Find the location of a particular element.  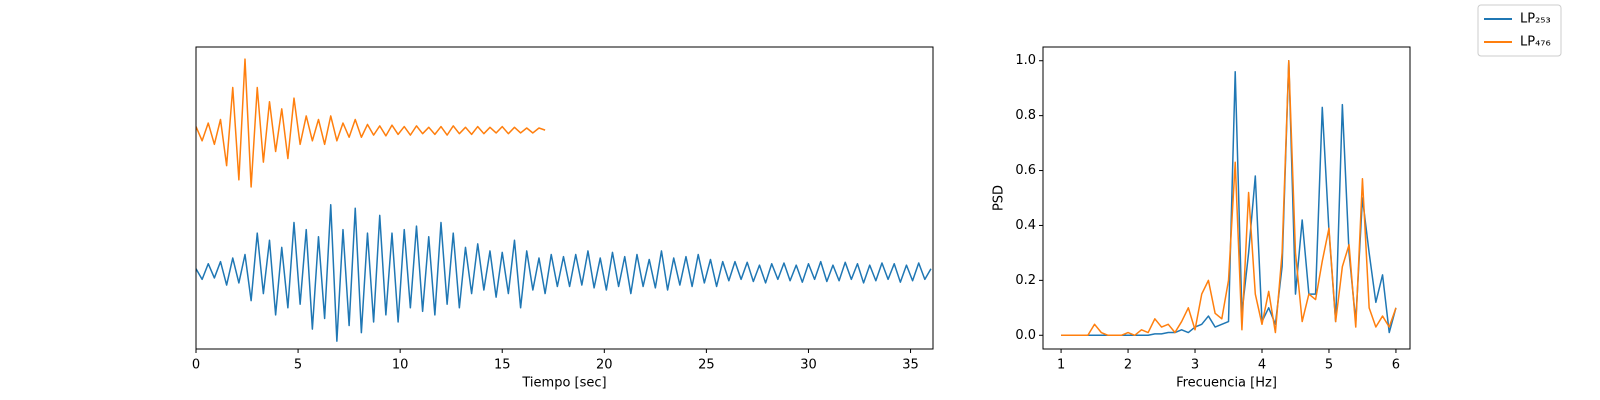

x-tick-label: 10 is located at coordinates (400, 365).